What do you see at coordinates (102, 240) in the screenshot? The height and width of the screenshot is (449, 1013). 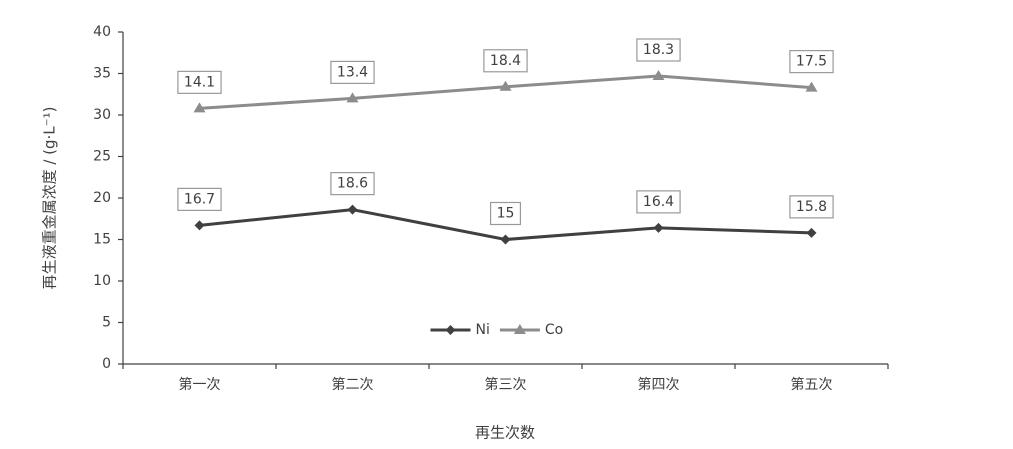 I see `y-tick-label: 15` at bounding box center [102, 240].